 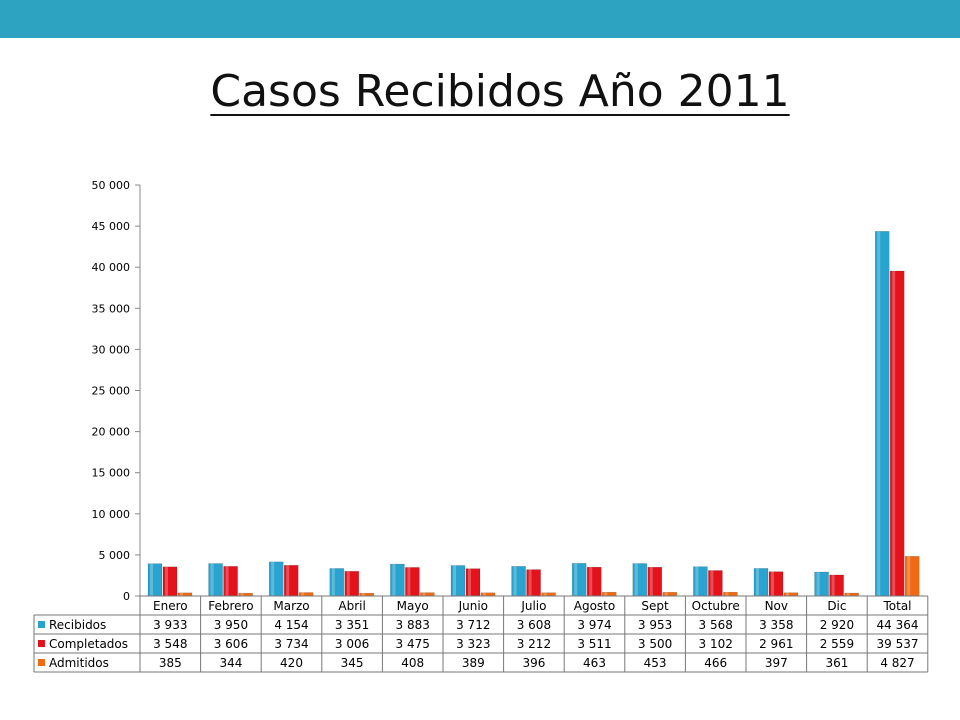 What do you see at coordinates (230, 663) in the screenshot?
I see `data-label: 344` at bounding box center [230, 663].